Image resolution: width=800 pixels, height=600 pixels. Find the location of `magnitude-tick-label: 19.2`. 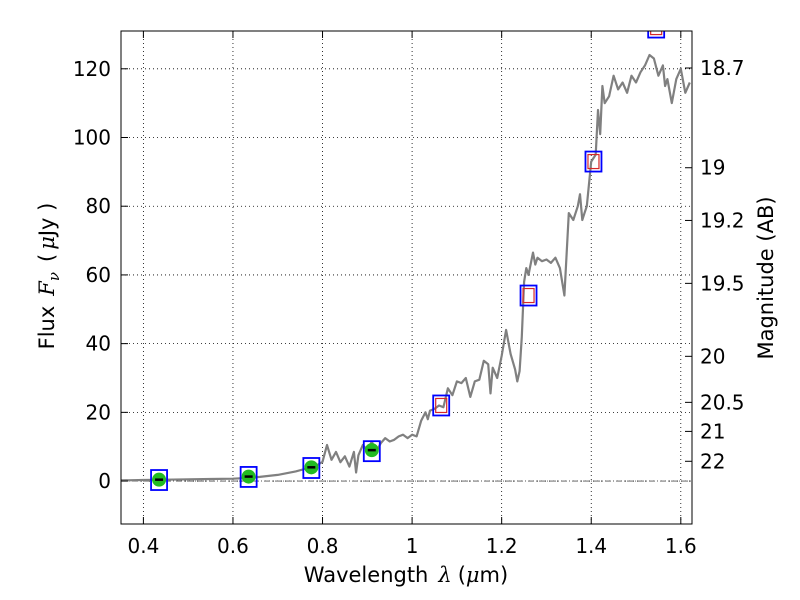

magnitude-tick-label: 19.2 is located at coordinates (722, 220).